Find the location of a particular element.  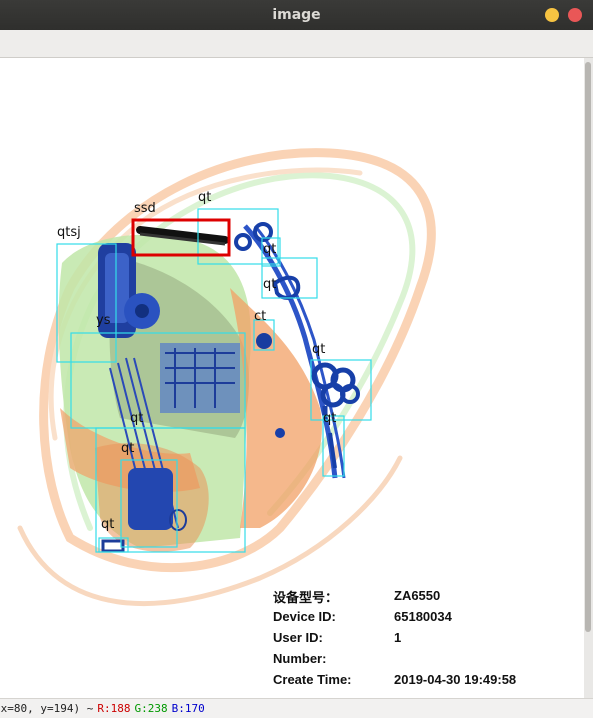

model-label: 设备型号： is located at coordinates (306, 597).